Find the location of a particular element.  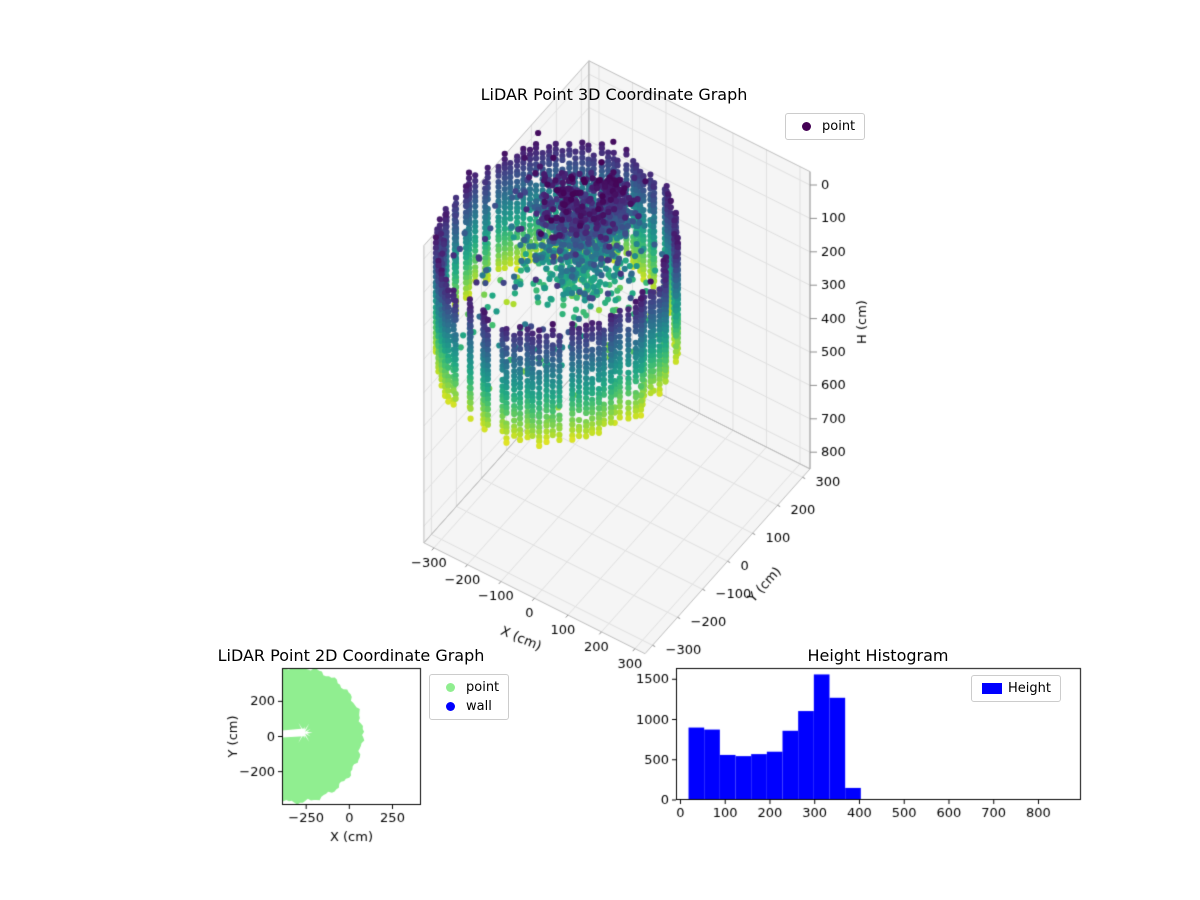

legend-entry-point-2d: point is located at coordinates (469, 687).